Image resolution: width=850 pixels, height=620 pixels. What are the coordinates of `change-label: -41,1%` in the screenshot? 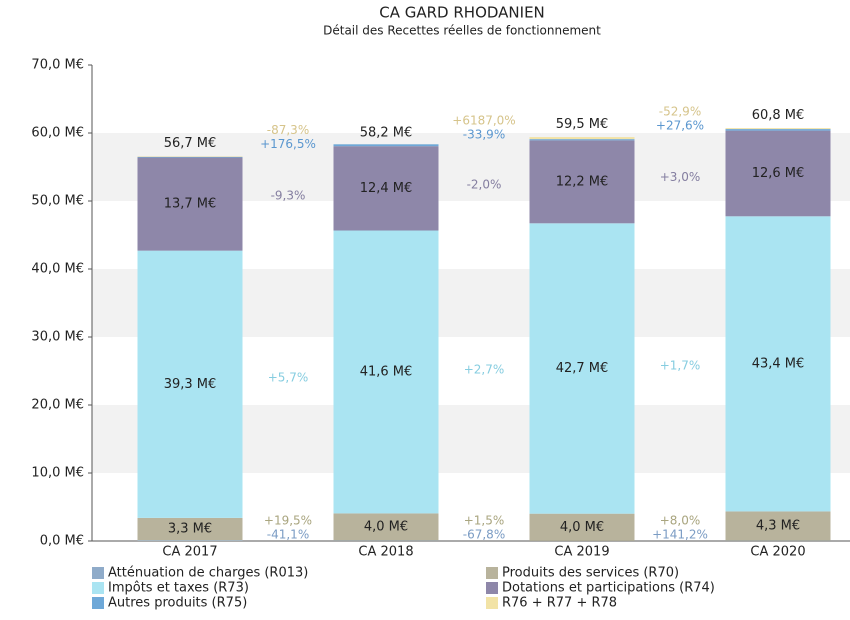 It's located at (288, 535).